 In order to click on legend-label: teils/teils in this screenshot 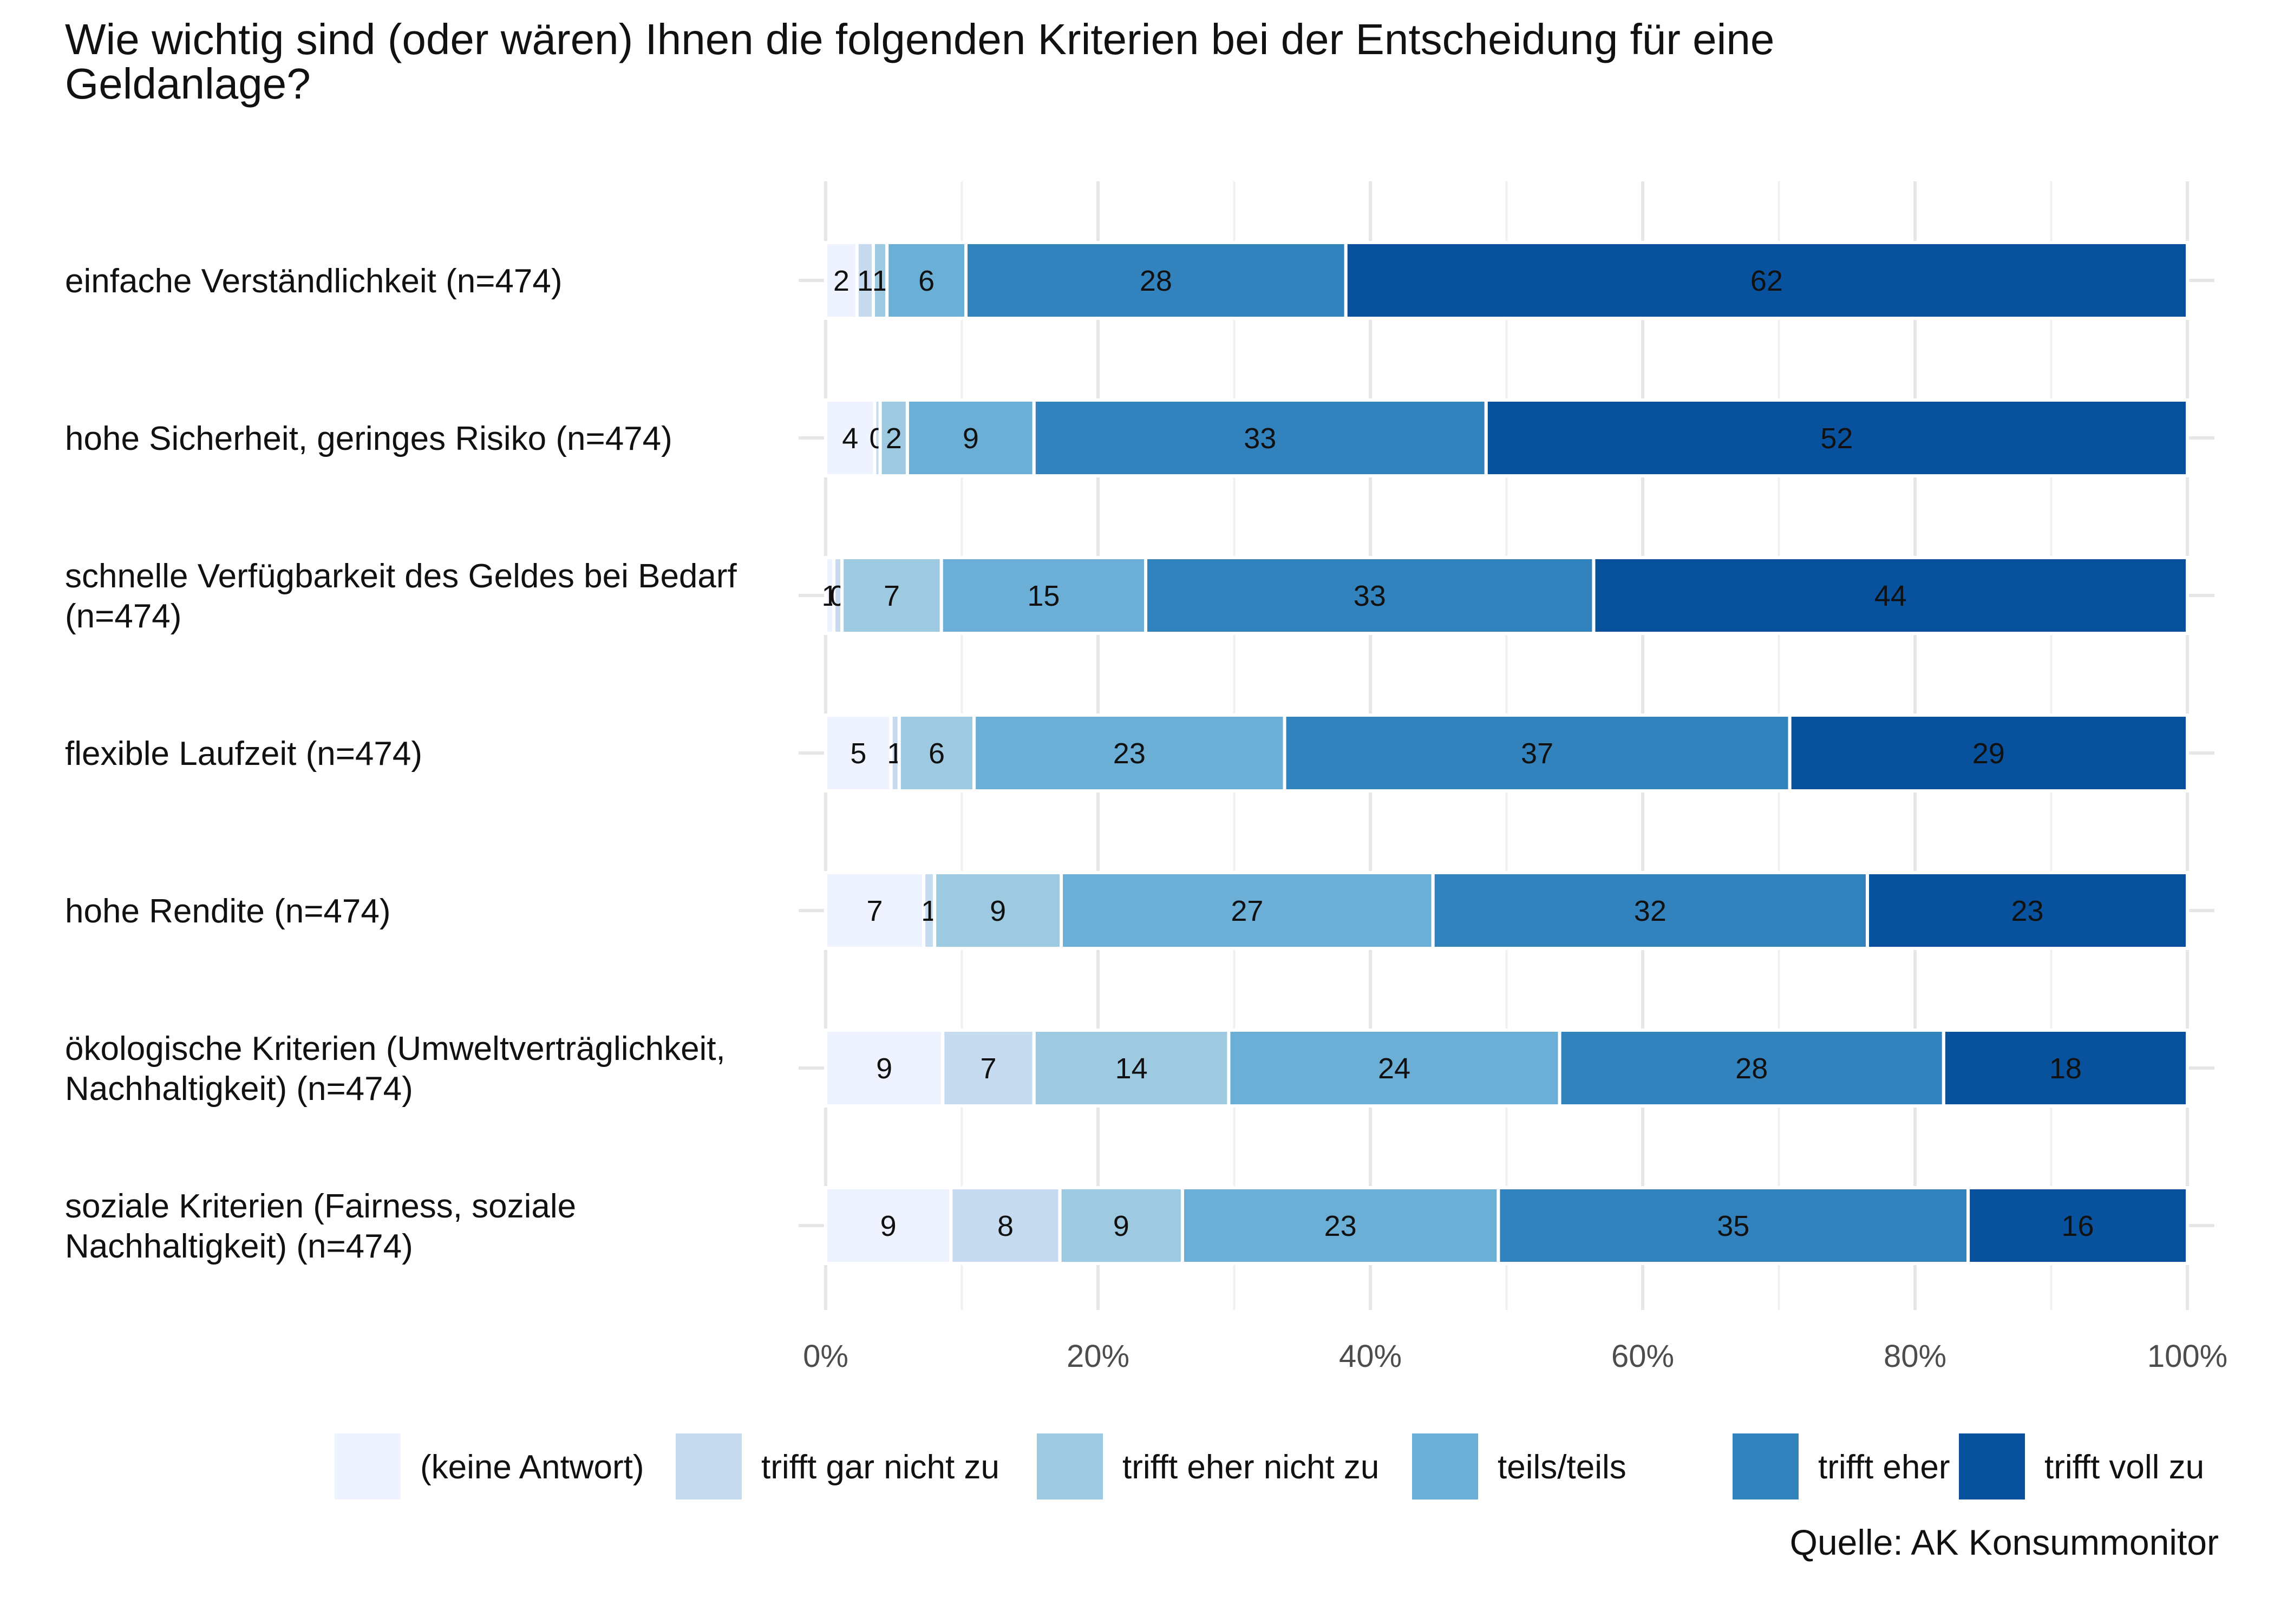, I will do `click(1562, 1467)`.